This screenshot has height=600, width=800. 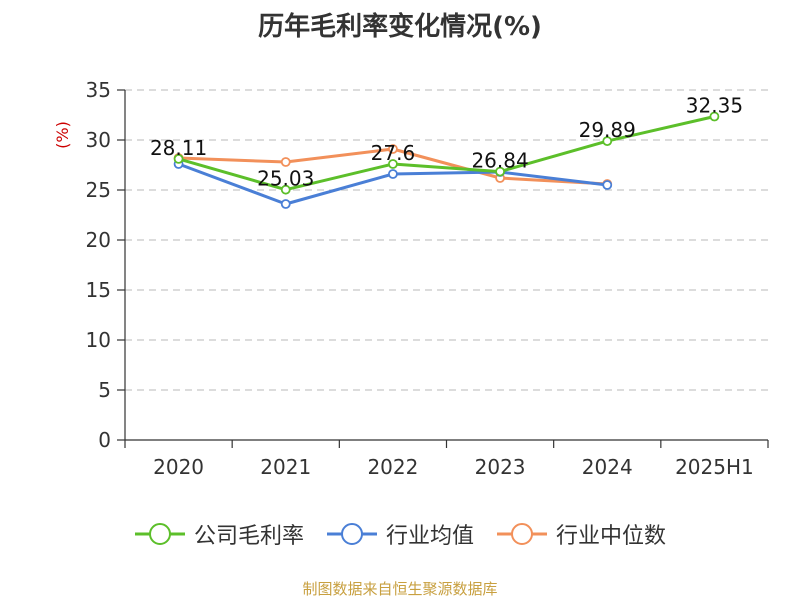 What do you see at coordinates (714, 106) in the screenshot?
I see `data-label: 32.35` at bounding box center [714, 106].